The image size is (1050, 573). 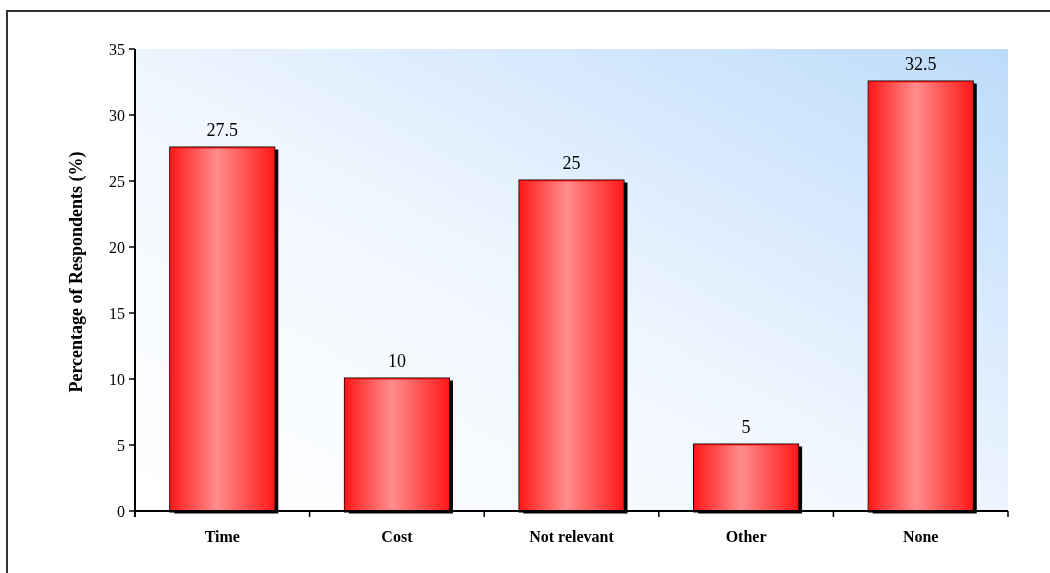 I want to click on y-tick-label: 0, so click(x=121, y=511).